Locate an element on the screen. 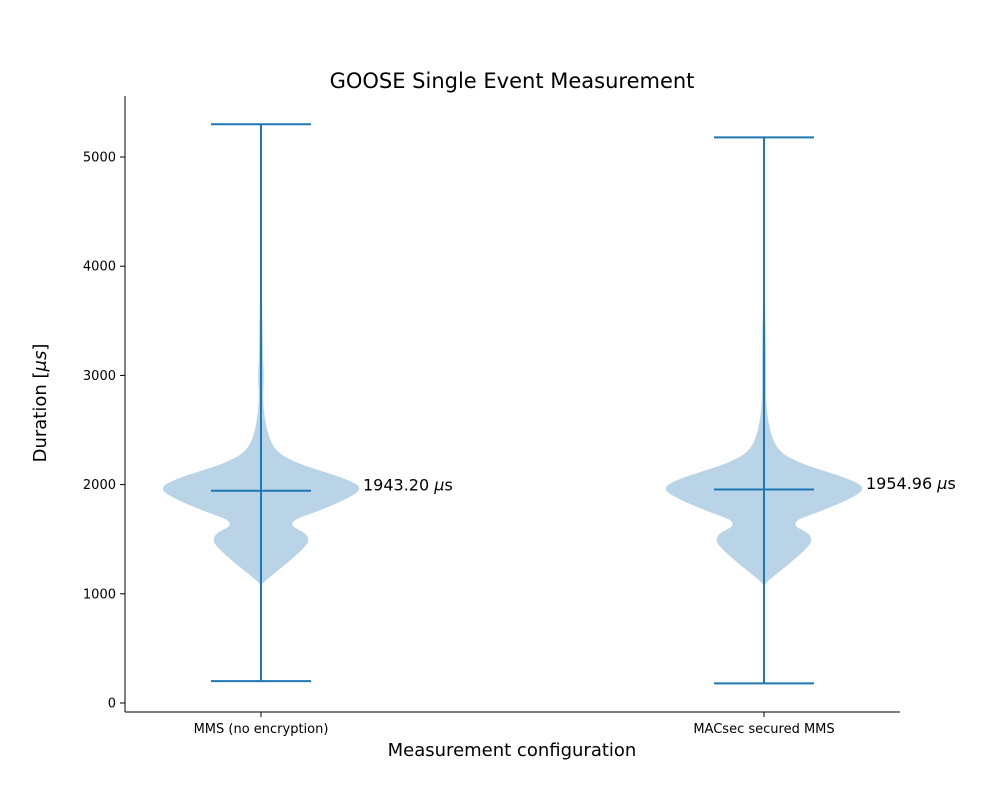 The image size is (1000, 800). chart-title: GOOSE Single Event Measurement is located at coordinates (512, 81).